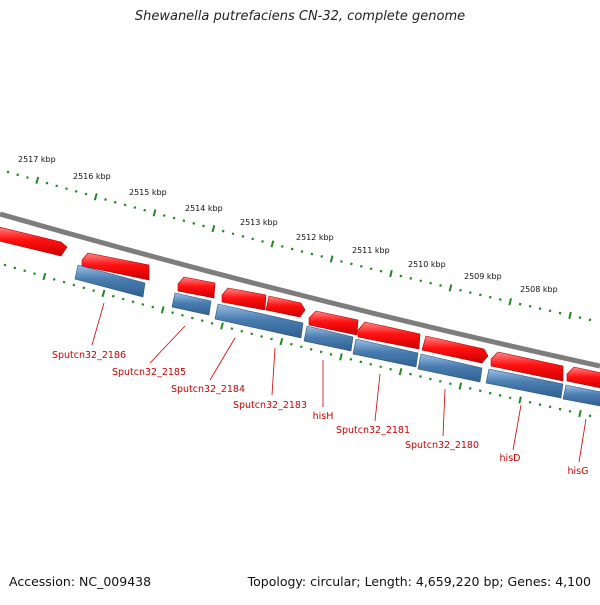 This screenshot has width=600, height=605. What do you see at coordinates (581, 396) in the screenshot?
I see `reverse-gene` at bounding box center [581, 396].